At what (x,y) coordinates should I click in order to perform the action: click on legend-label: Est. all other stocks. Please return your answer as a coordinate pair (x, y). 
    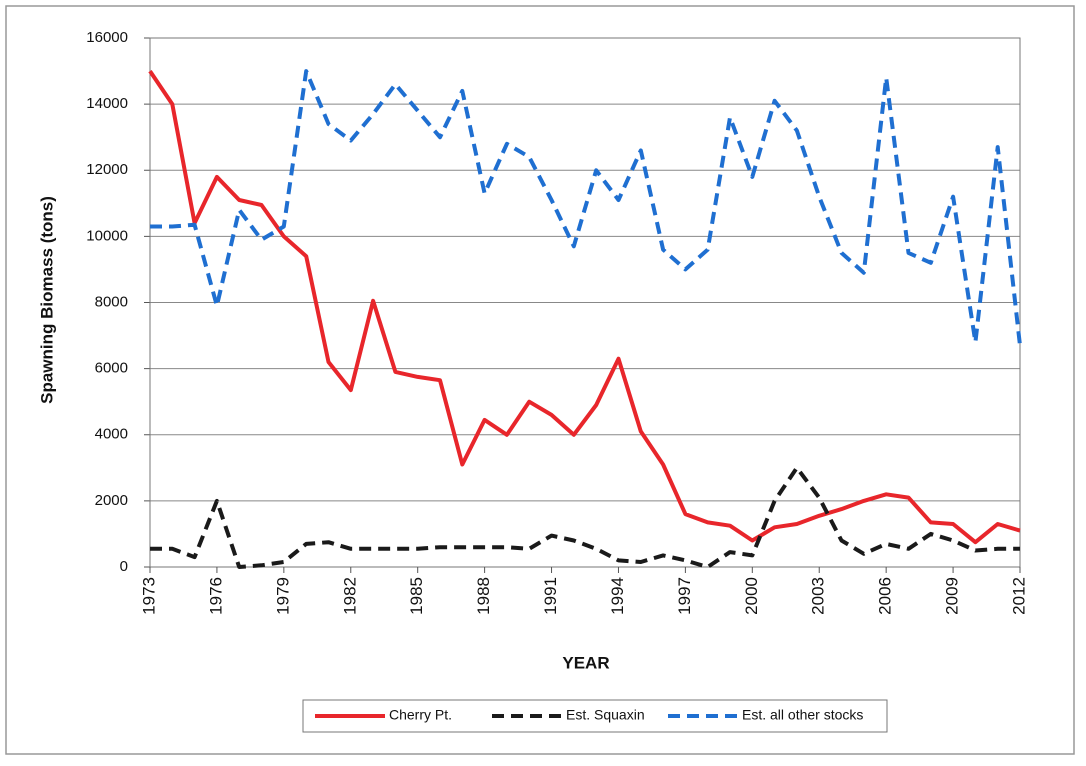
    Looking at the image, I should click on (802, 715).